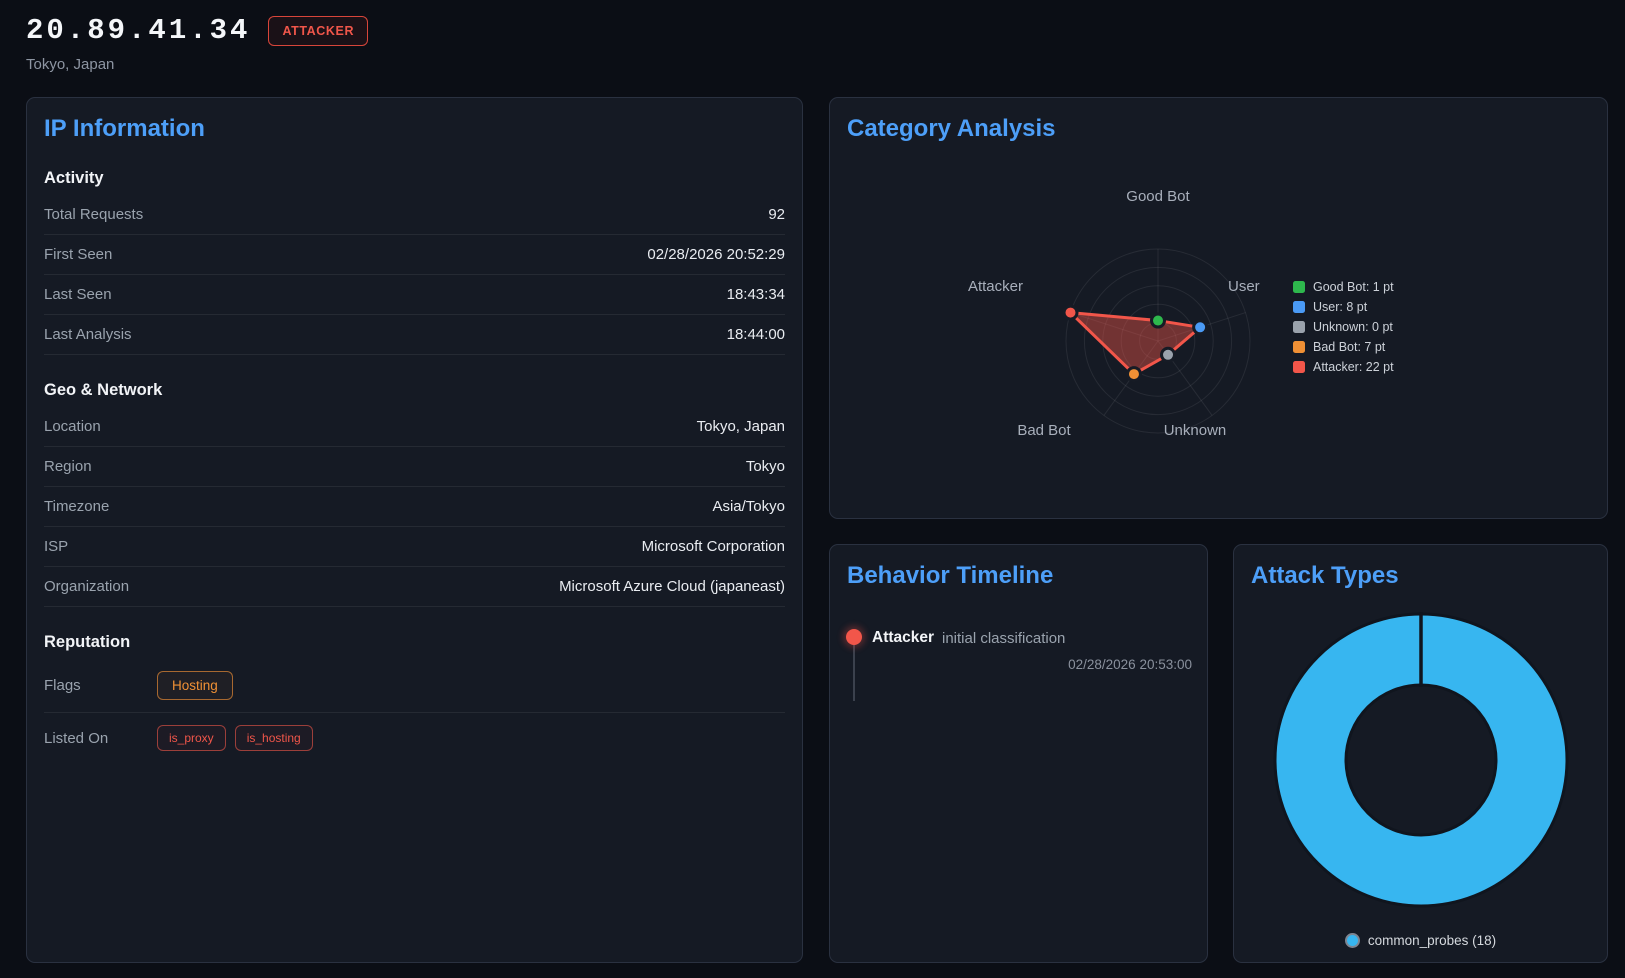 Image resolution: width=1625 pixels, height=978 pixels. What do you see at coordinates (740, 426) in the screenshot?
I see `info-value: Tokyo, Japan` at bounding box center [740, 426].